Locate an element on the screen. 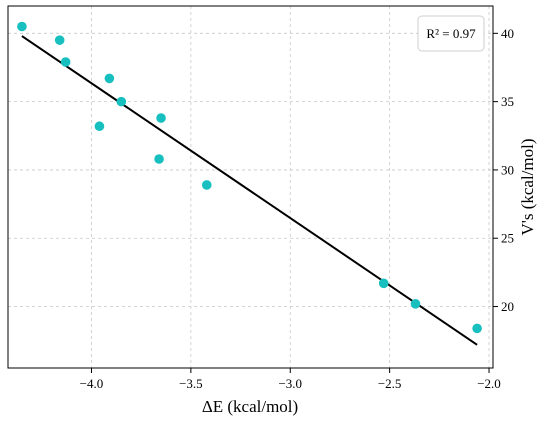 The height and width of the screenshot is (424, 550). r-squared-label: R² = 0.97 is located at coordinates (451, 33).